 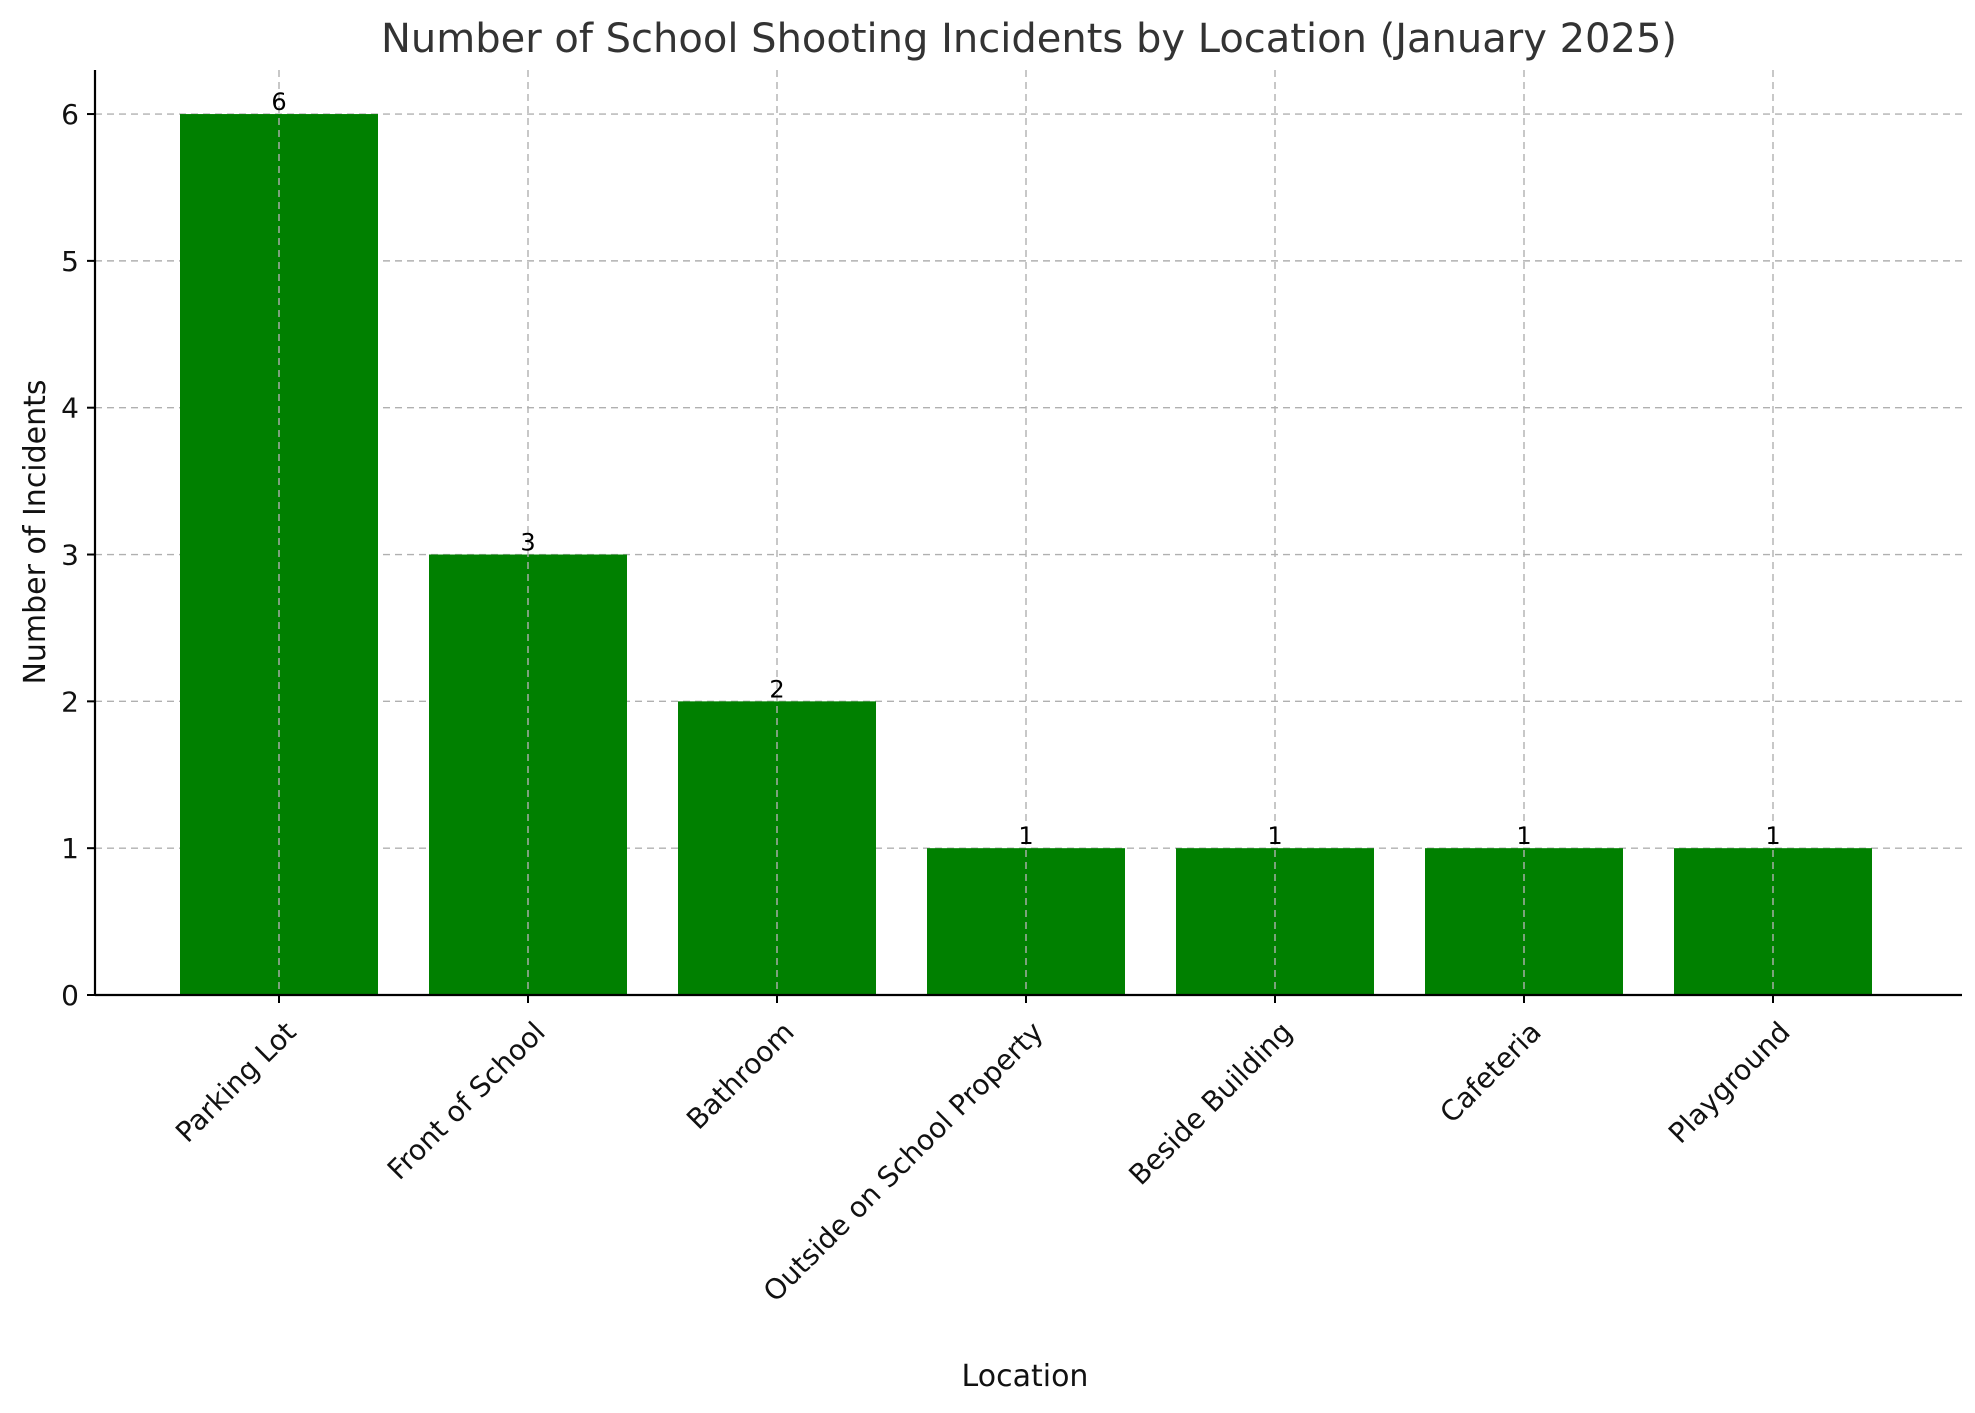 I want to click on x-tick-label: Cafeteria, so click(x=1490, y=1072).